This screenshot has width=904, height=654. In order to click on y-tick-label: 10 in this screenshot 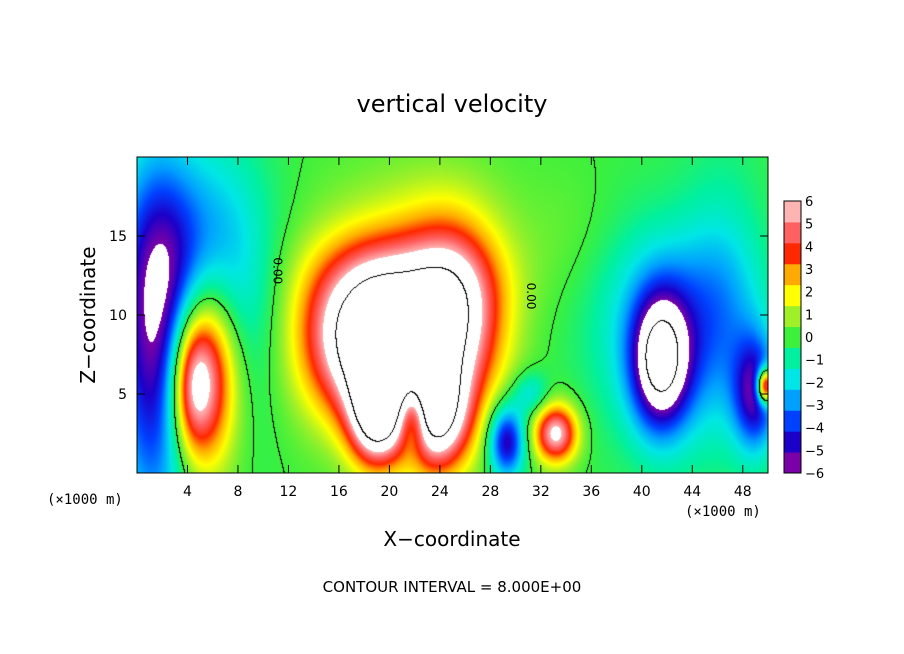, I will do `click(118, 316)`.